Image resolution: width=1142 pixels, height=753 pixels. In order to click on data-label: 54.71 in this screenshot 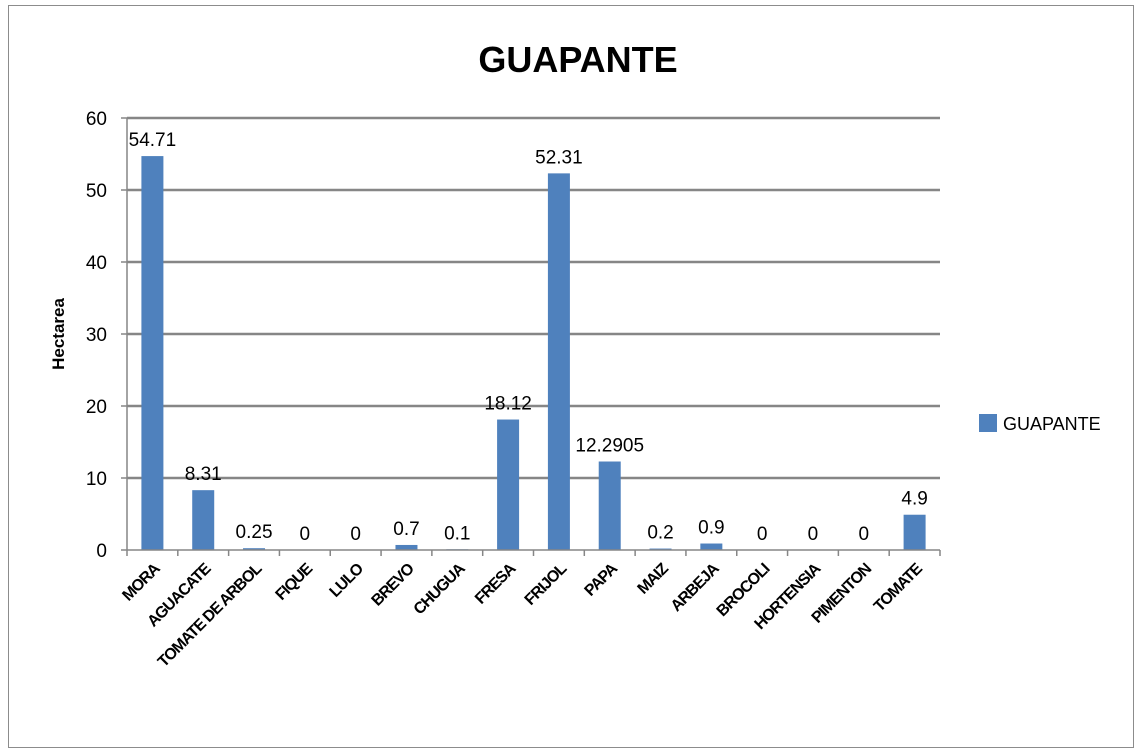, I will do `click(153, 140)`.